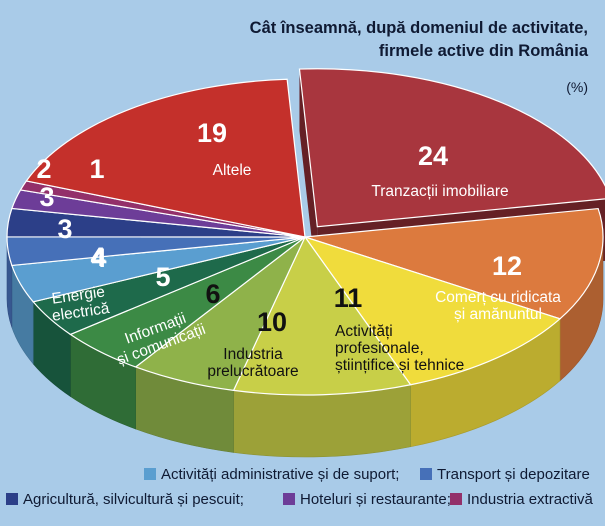  I want to click on legend-label-industria-extractiva: Industria extractivă, so click(530, 499).